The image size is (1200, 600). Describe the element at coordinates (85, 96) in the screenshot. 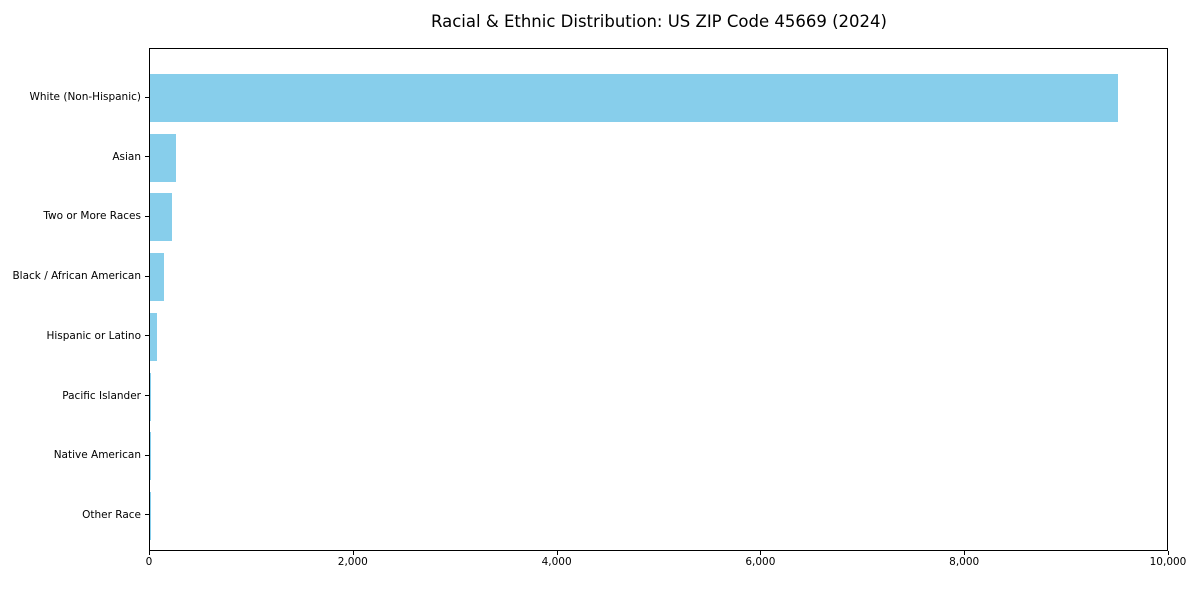

I see `y-tick-label-white-non-hispanic: White (Non-Hispanic)` at that location.